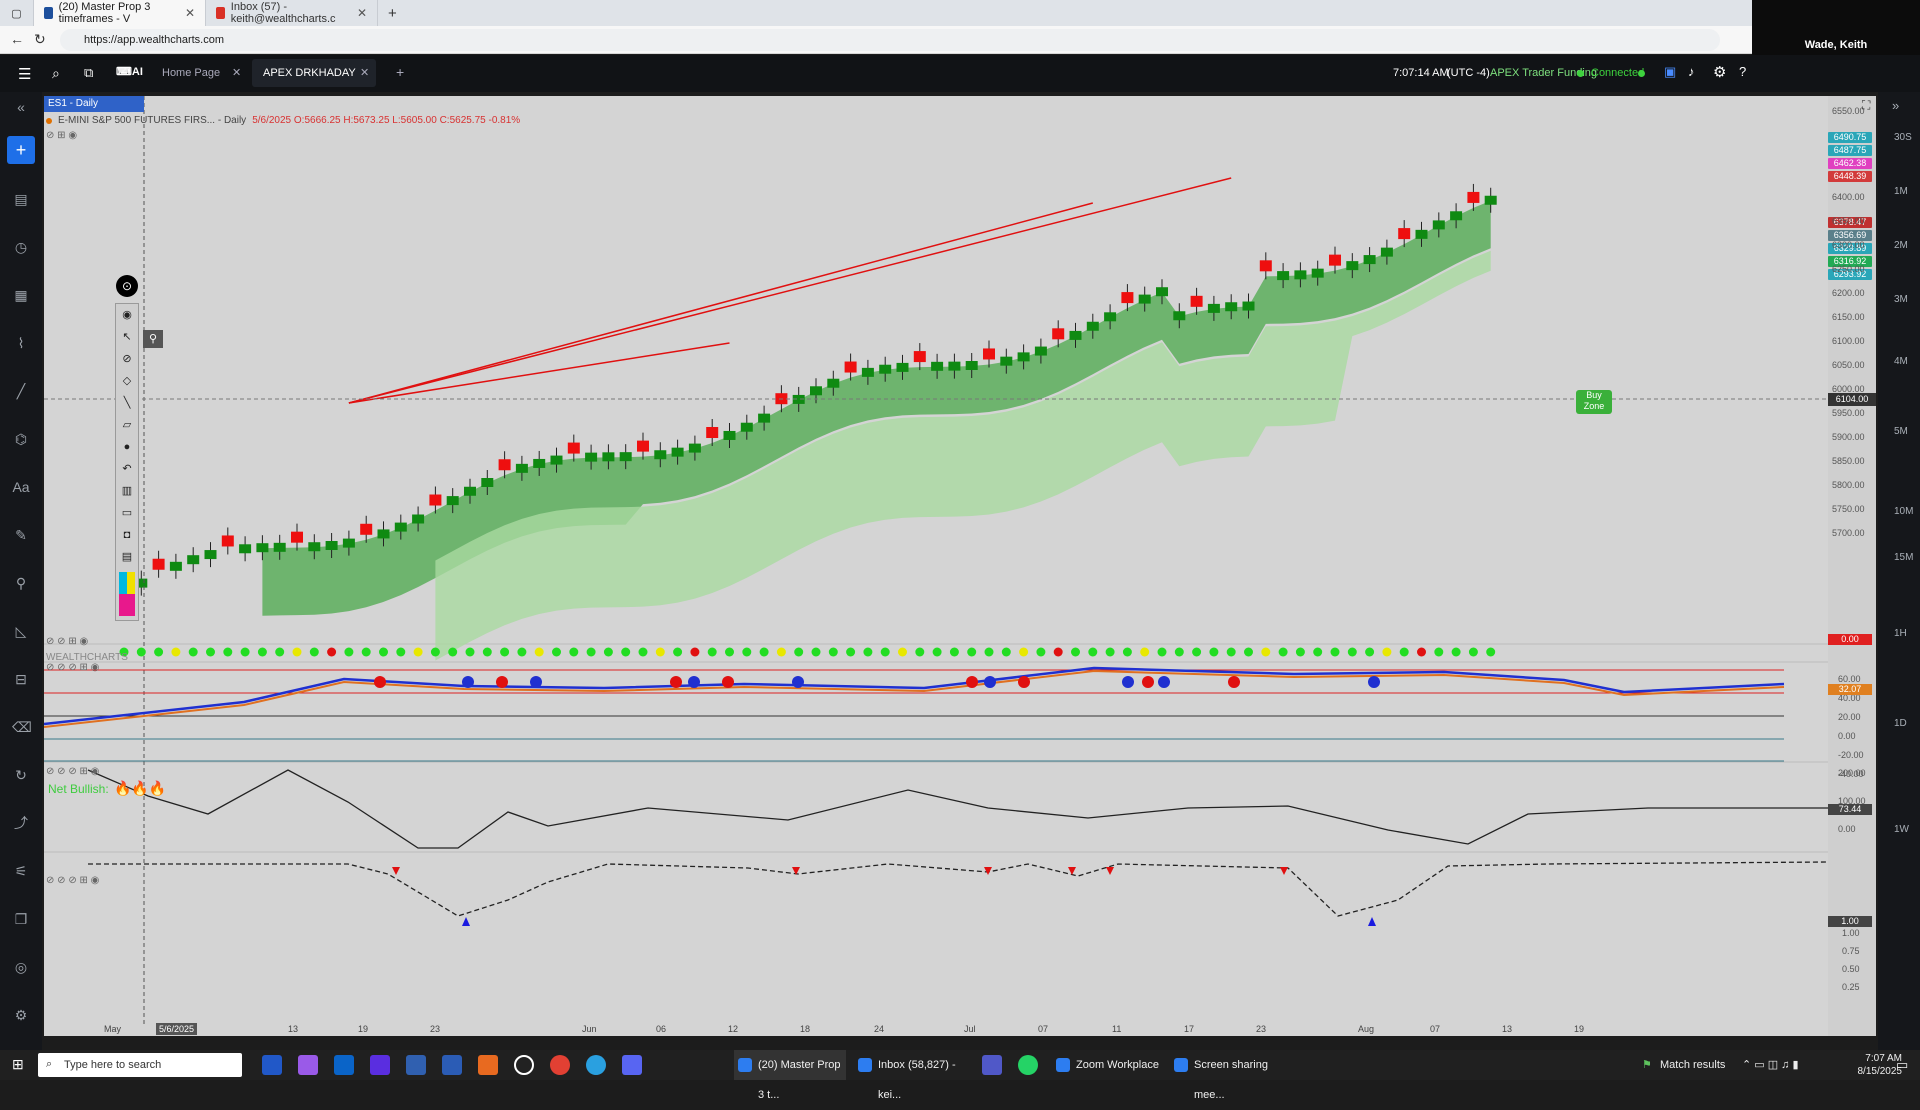  Describe the element at coordinates (21, 631) in the screenshot. I see `measure-icon: ◺` at that location.